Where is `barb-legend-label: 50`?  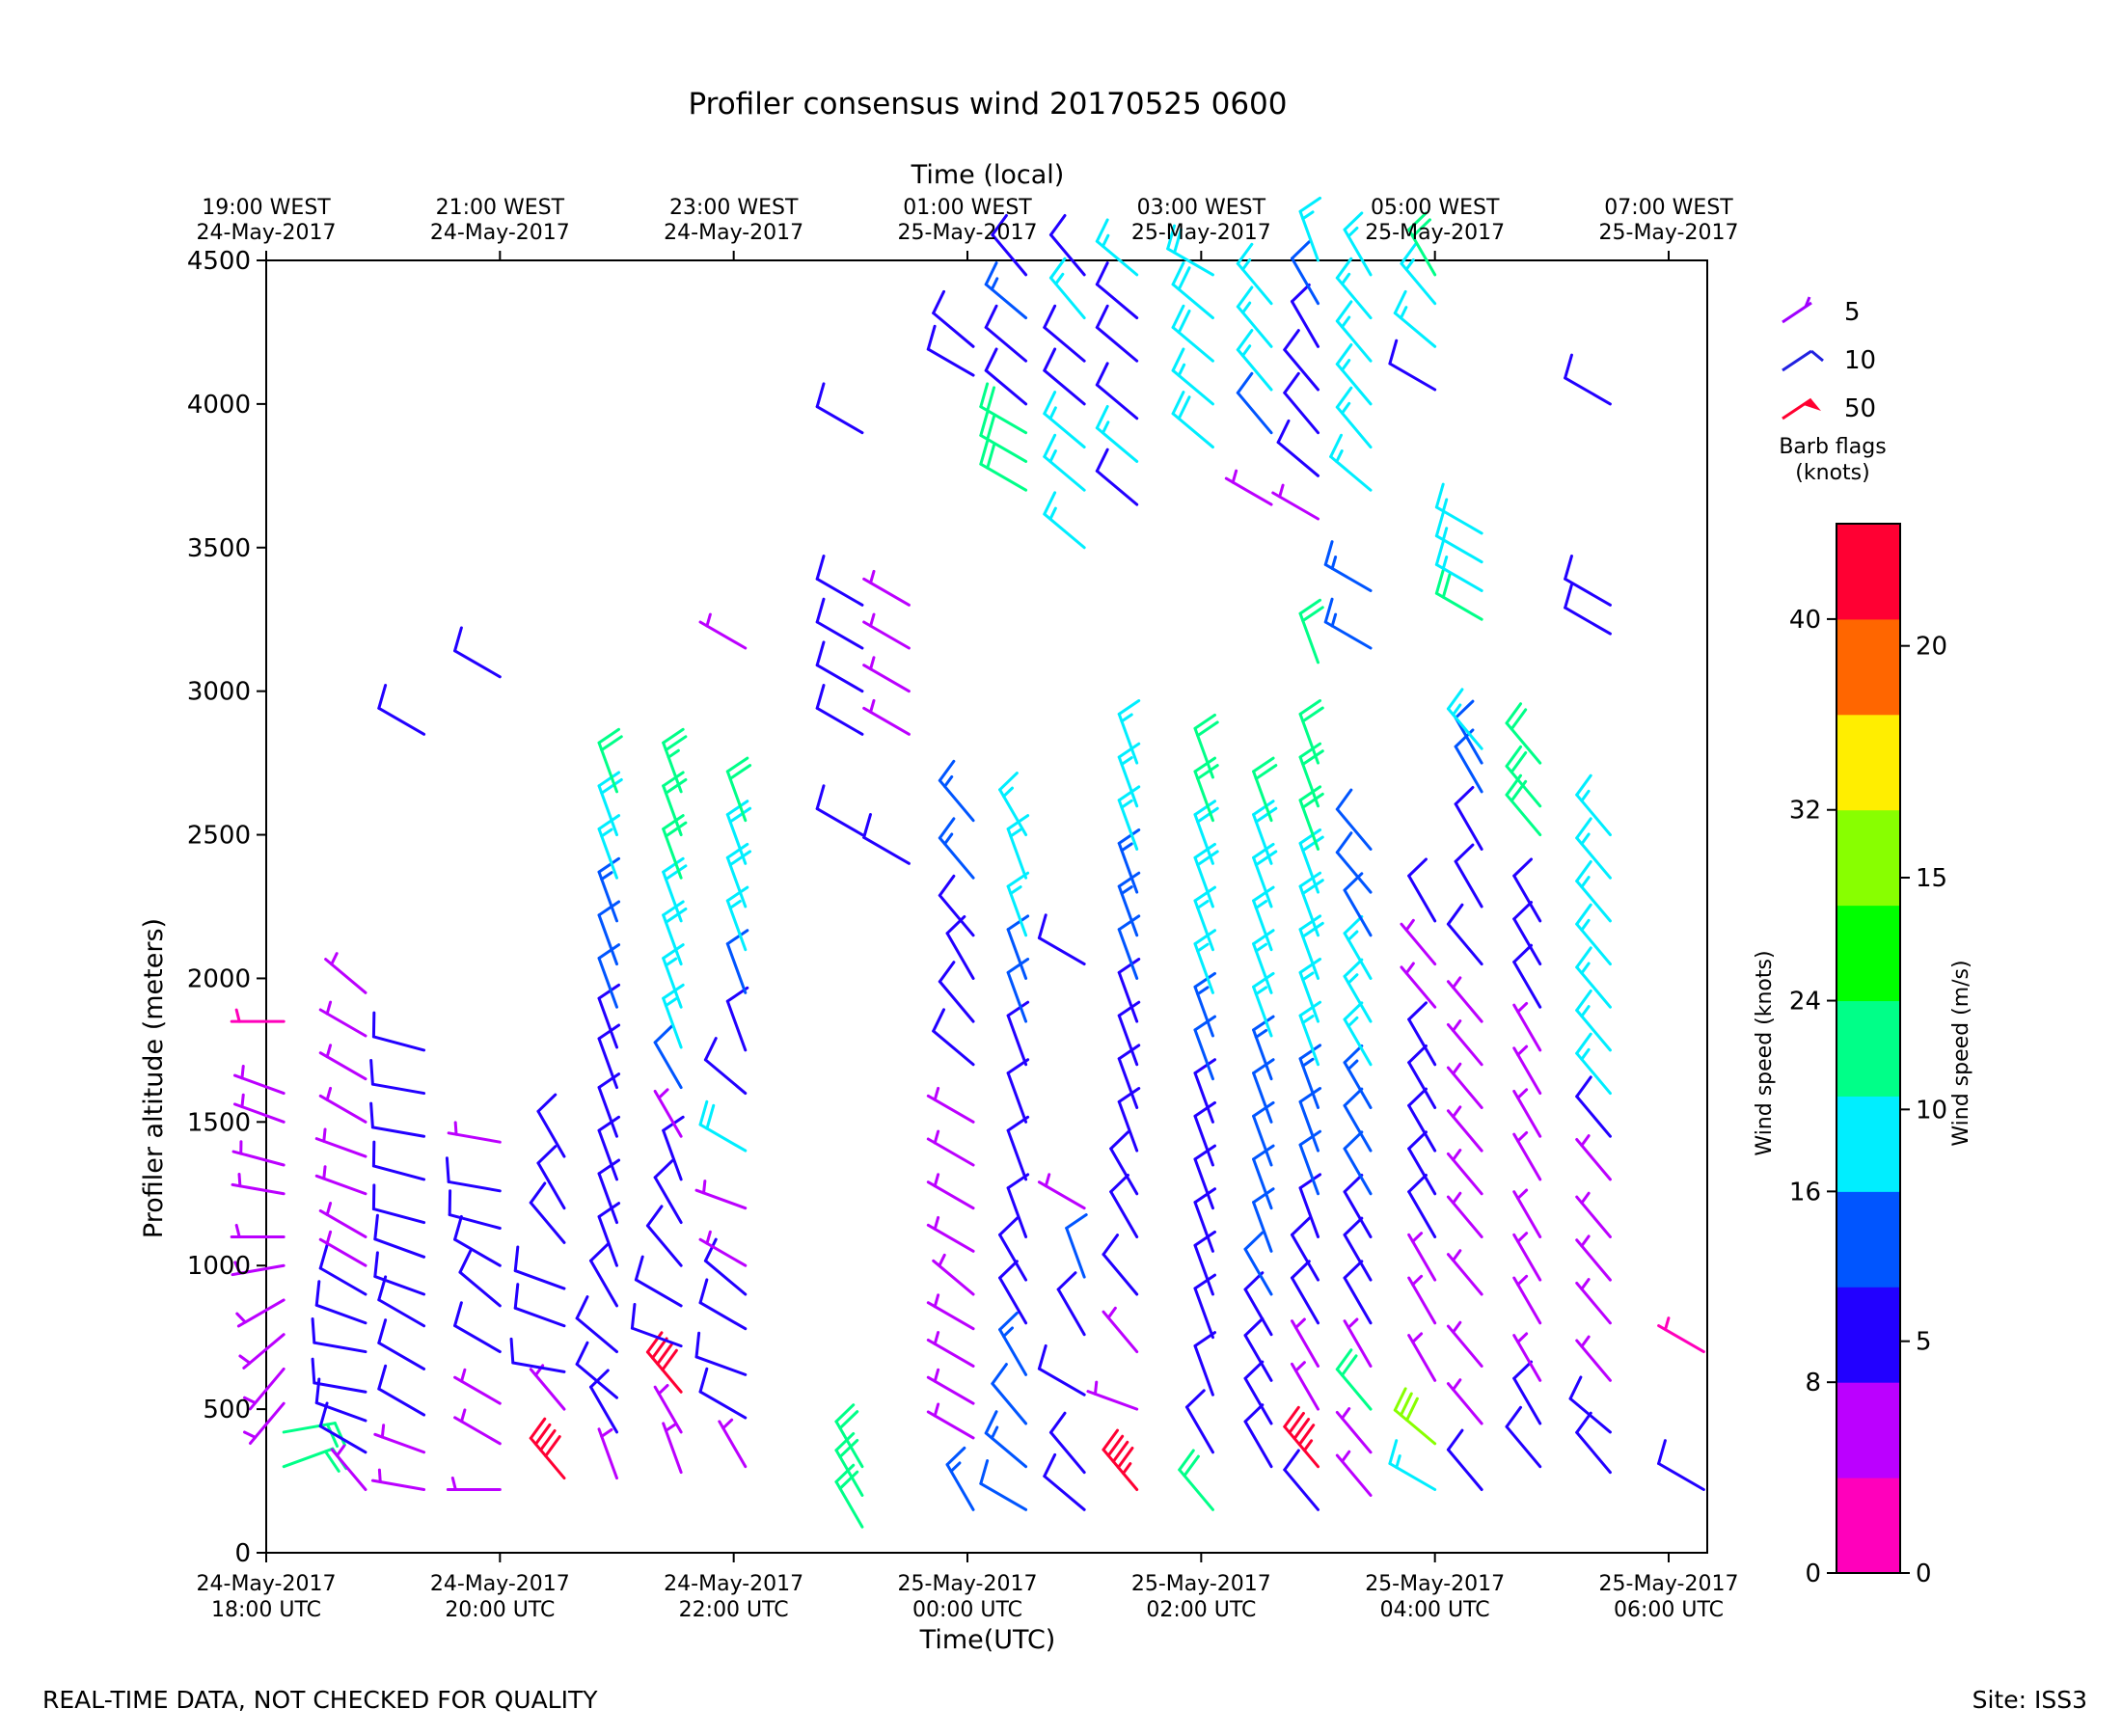 barb-legend-label: 50 is located at coordinates (1860, 408).